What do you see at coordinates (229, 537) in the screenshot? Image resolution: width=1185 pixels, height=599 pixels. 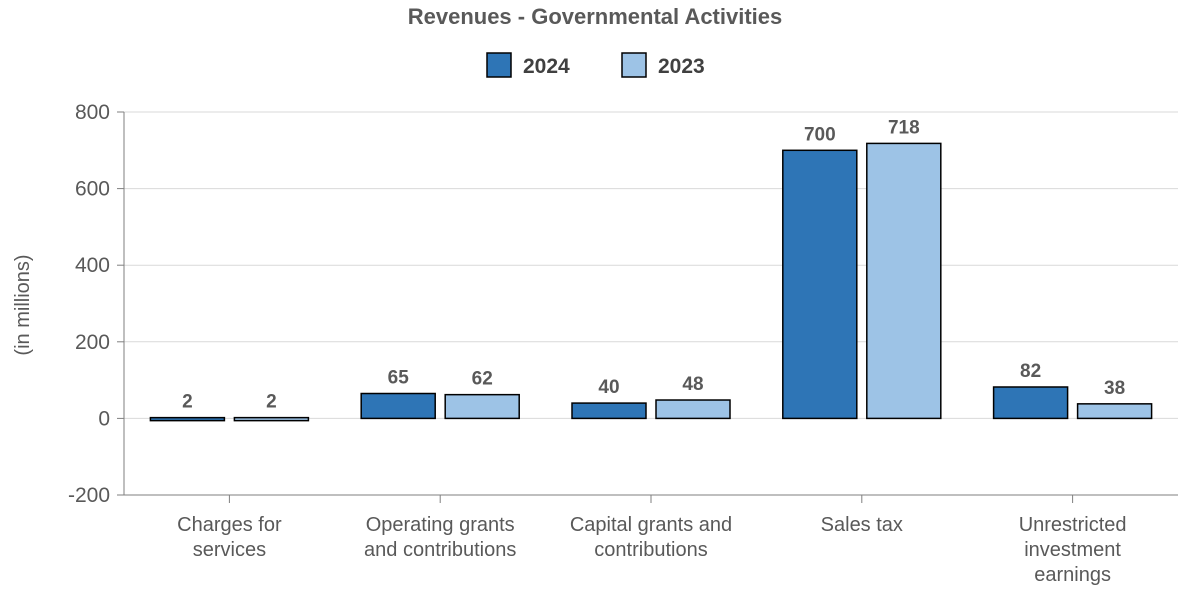 I see `x-tick-label: Charges for services` at bounding box center [229, 537].